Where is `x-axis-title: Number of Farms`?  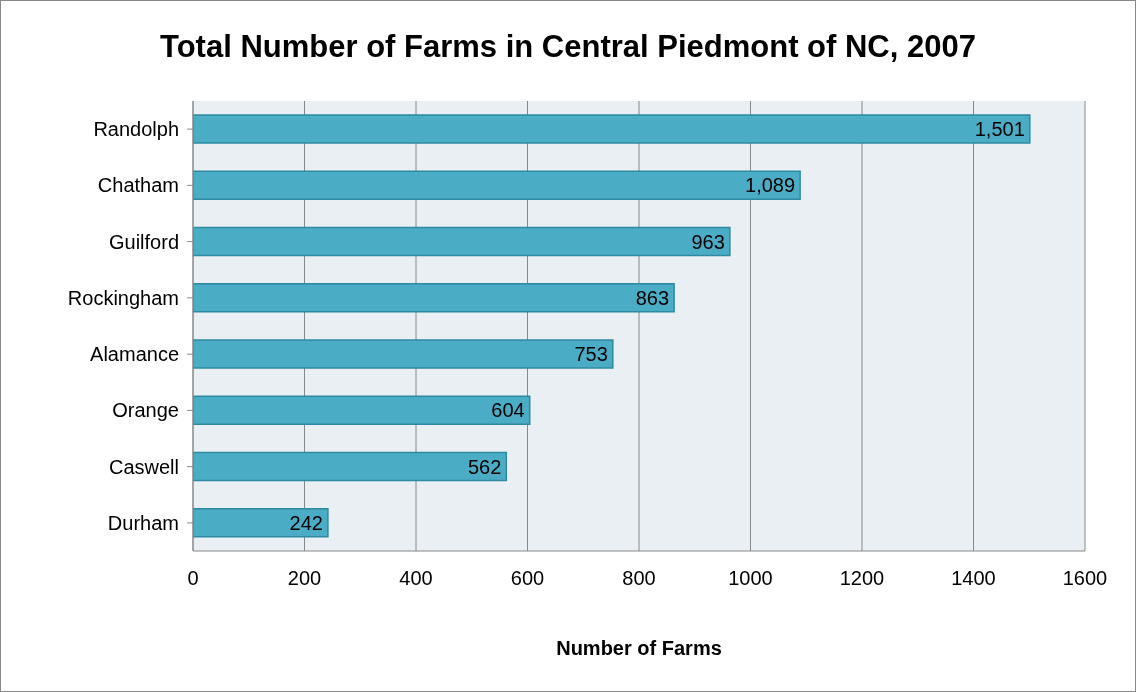 x-axis-title: Number of Farms is located at coordinates (639, 648).